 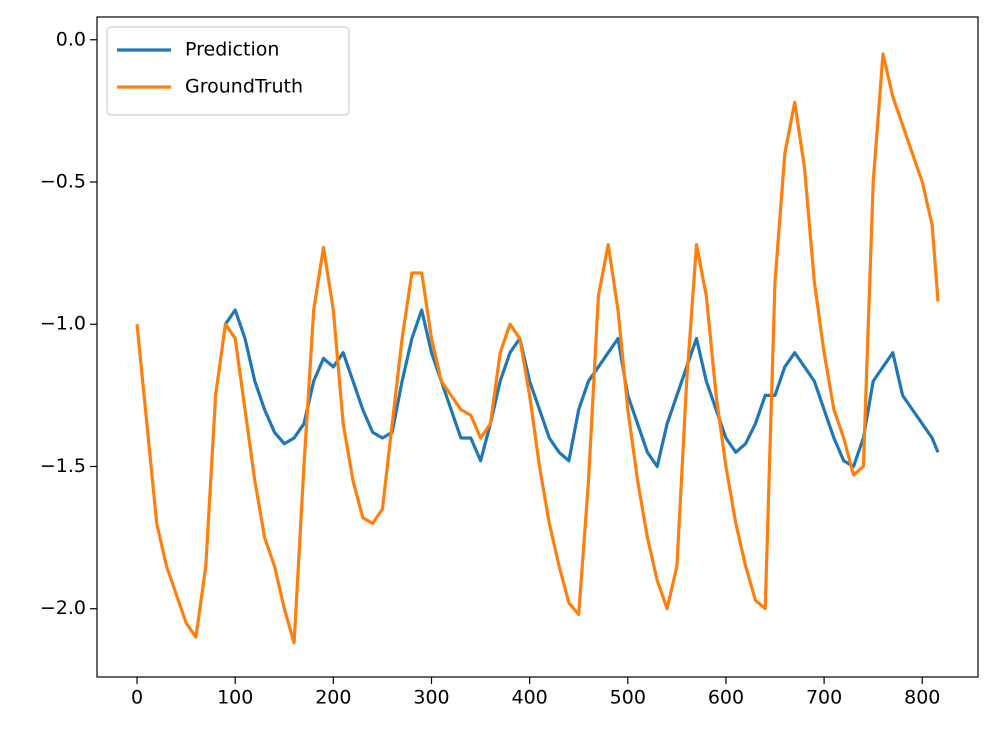 I want to click on y-tick-label: −1.5, so click(x=63, y=466).